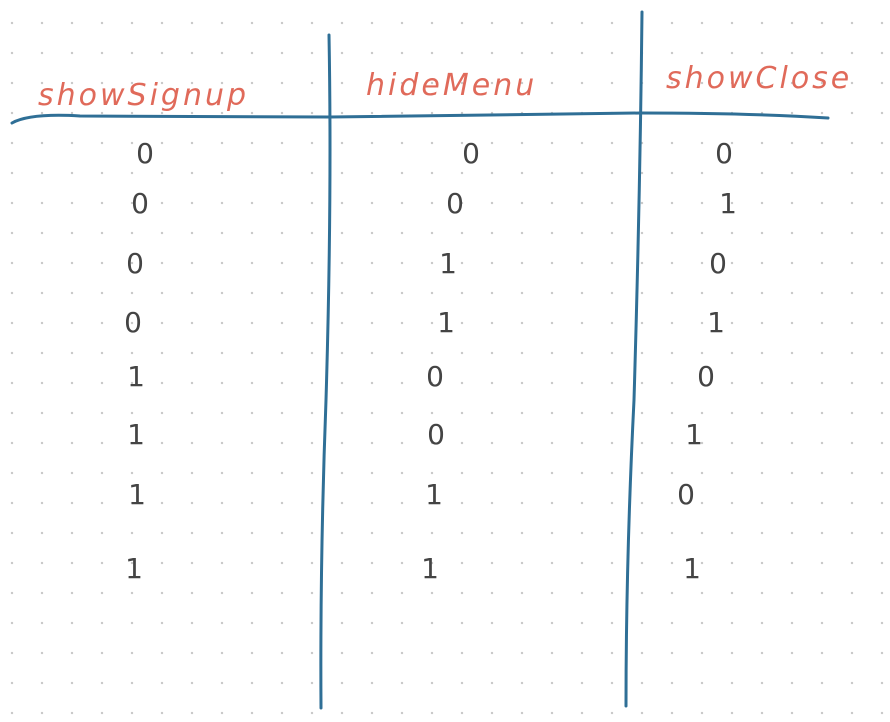 The image size is (890, 722). Describe the element at coordinates (420, 118) in the screenshot. I see `header-underline` at that location.